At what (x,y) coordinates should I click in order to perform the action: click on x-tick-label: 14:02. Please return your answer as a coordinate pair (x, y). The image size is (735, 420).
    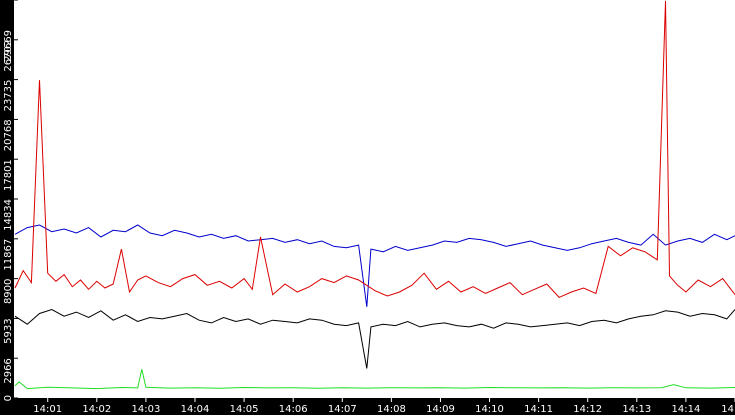
    Looking at the image, I should click on (96, 409).